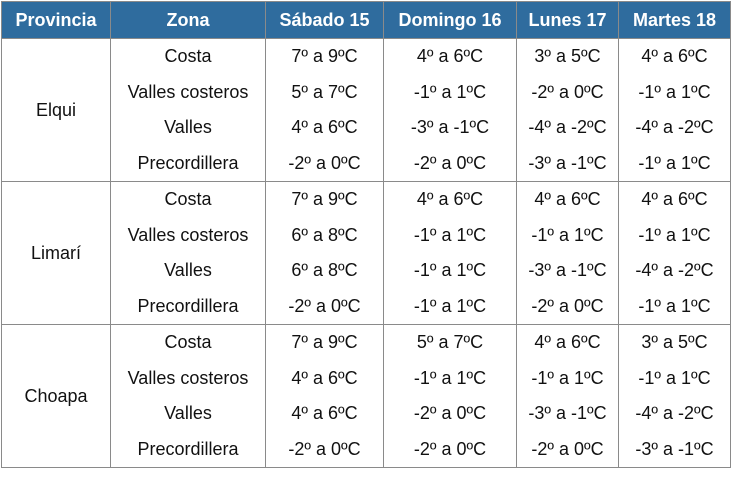  Describe the element at coordinates (188, 20) in the screenshot. I see `column-header: Zona` at that location.